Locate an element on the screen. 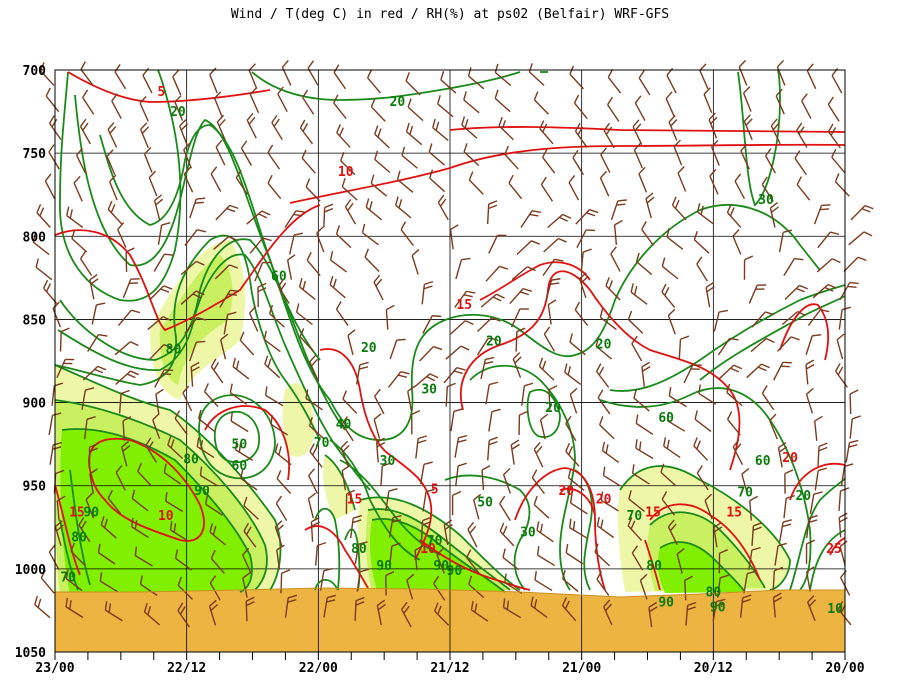 This screenshot has height=700, width=900. rh-contour-label: 30 is located at coordinates (528, 533).